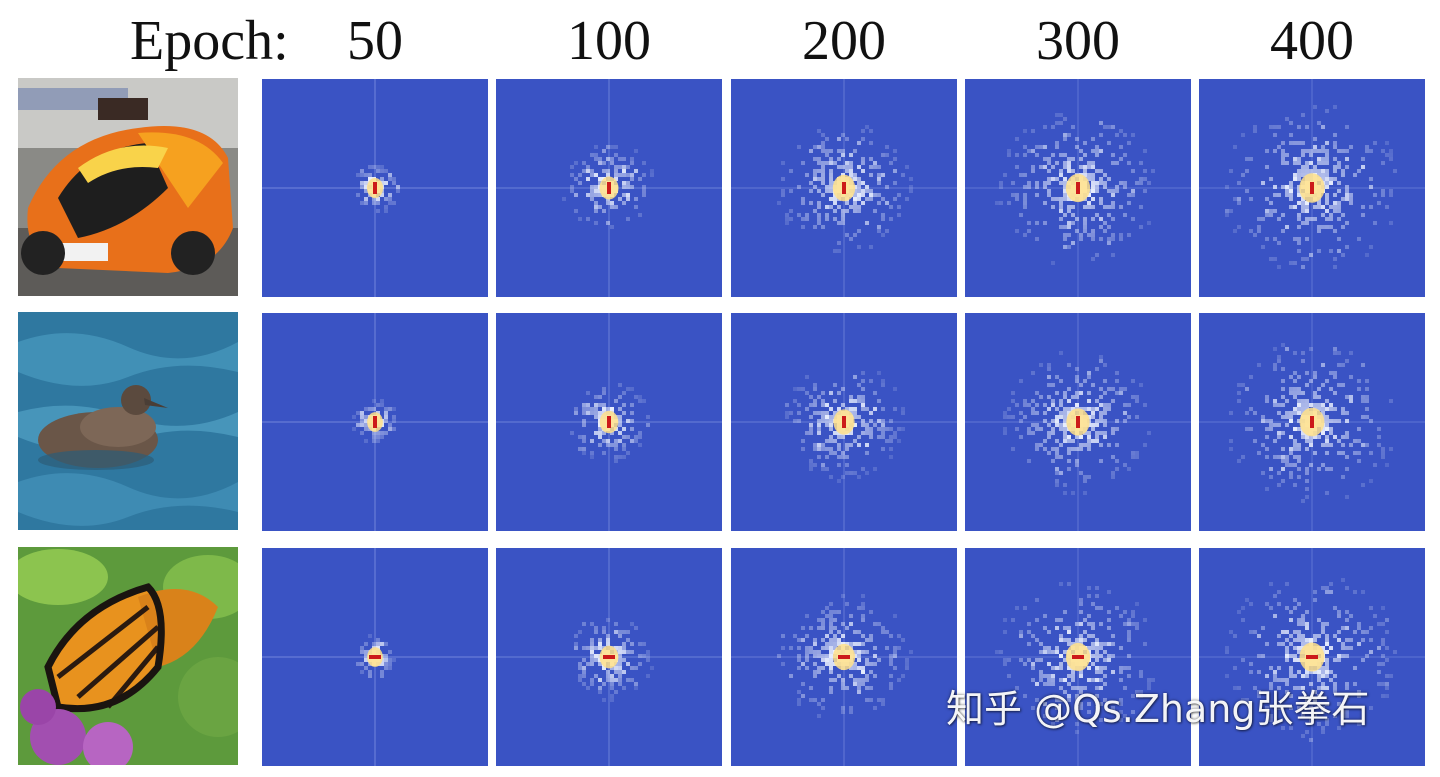  What do you see at coordinates (128, 421) in the screenshot?
I see `photo-bird-on-water` at bounding box center [128, 421].